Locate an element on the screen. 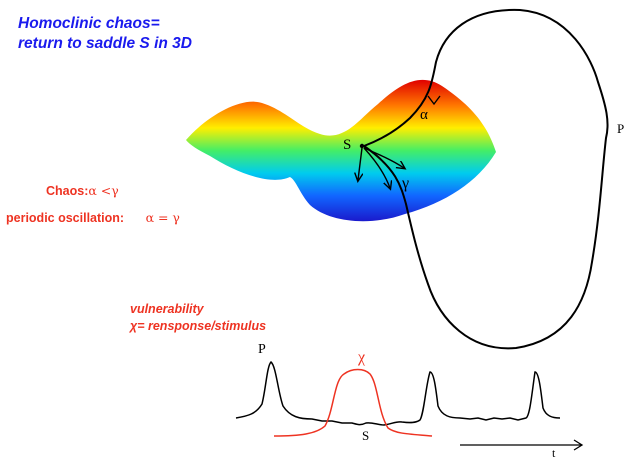 Image resolution: width=630 pixels, height=461 pixels. gamma-label: γ is located at coordinates (406, 183).